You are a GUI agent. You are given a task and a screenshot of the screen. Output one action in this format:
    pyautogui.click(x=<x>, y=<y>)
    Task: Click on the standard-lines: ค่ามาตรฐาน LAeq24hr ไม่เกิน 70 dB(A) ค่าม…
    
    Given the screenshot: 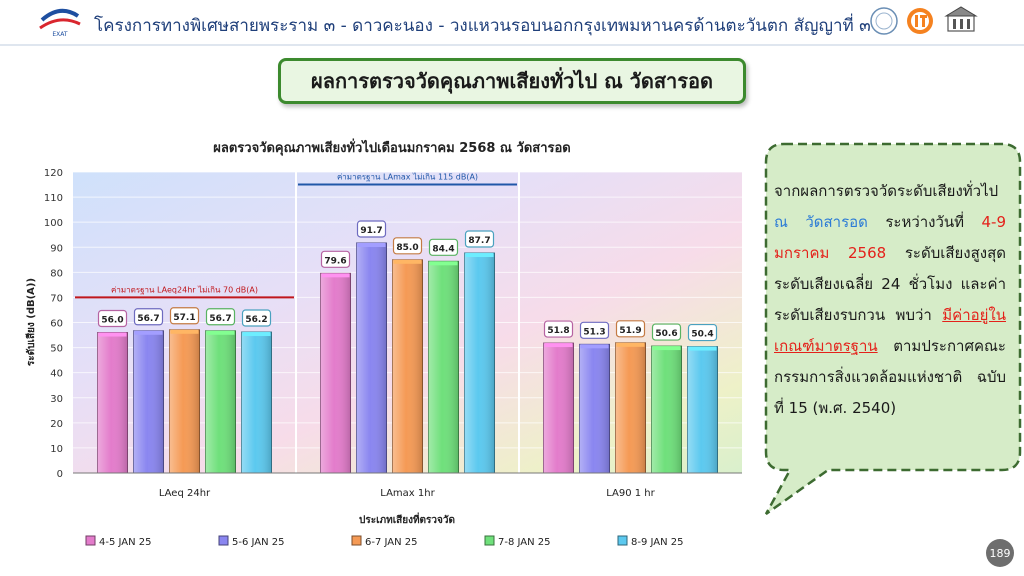 What is the action you would take?
    pyautogui.click(x=296, y=236)
    